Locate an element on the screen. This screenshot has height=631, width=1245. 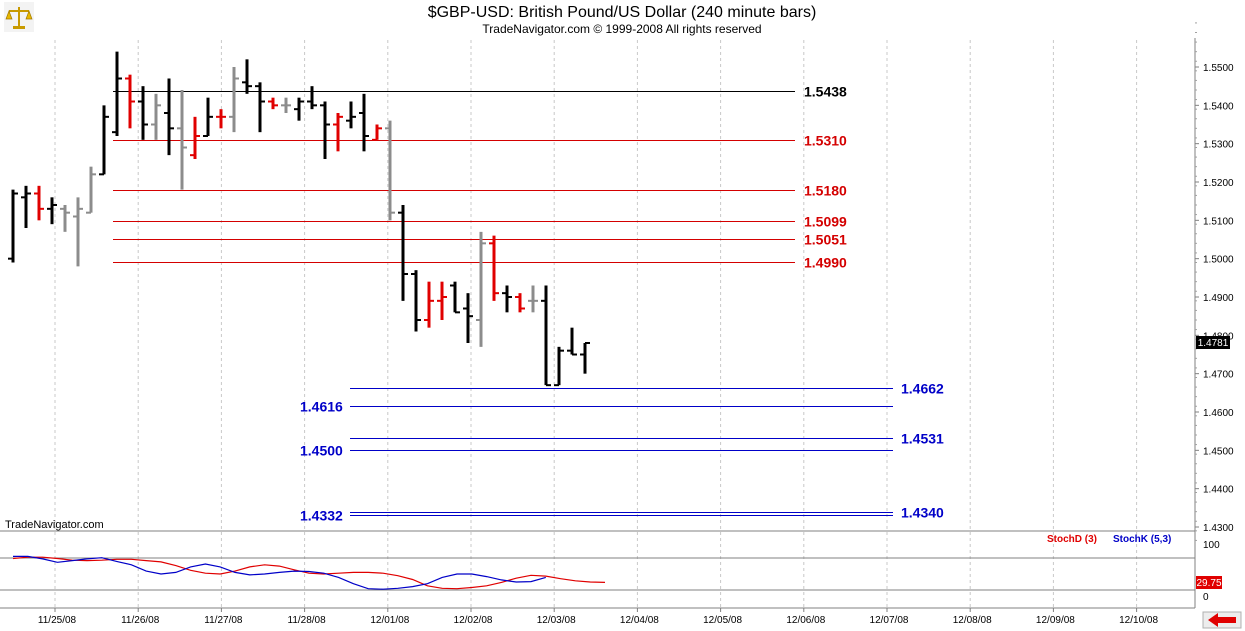
date-tick-label: 12/03/08 is located at coordinates (556, 620).